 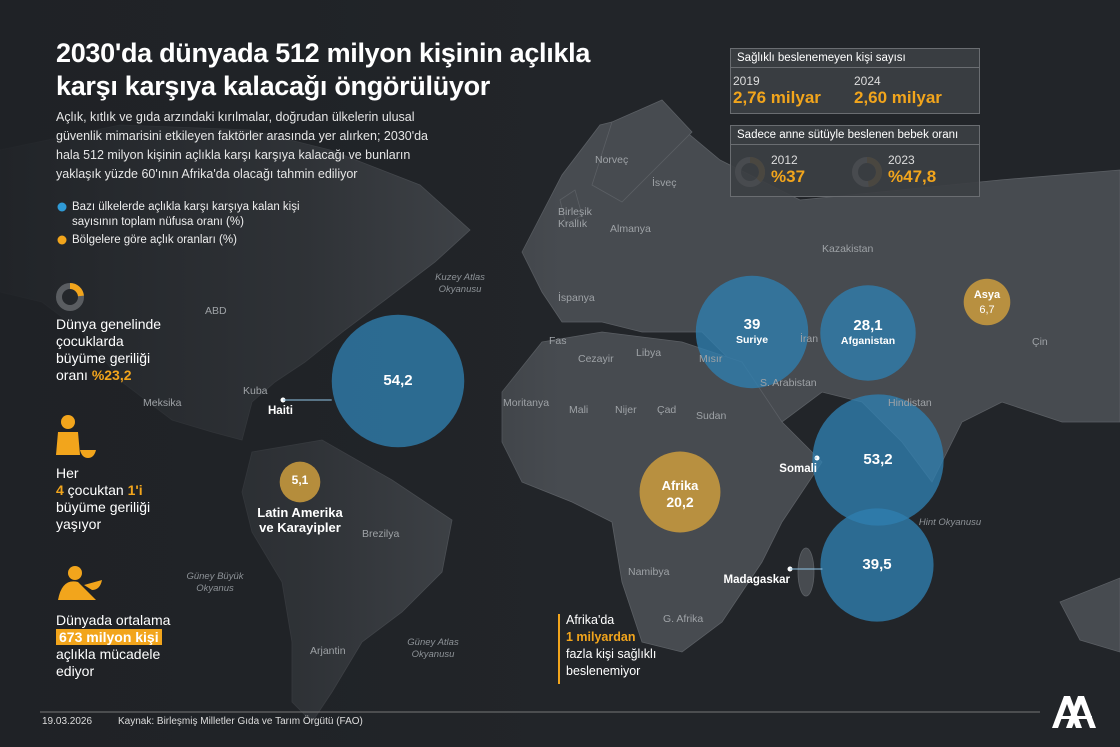 I want to click on bubble-value: 39,5, so click(x=877, y=564).